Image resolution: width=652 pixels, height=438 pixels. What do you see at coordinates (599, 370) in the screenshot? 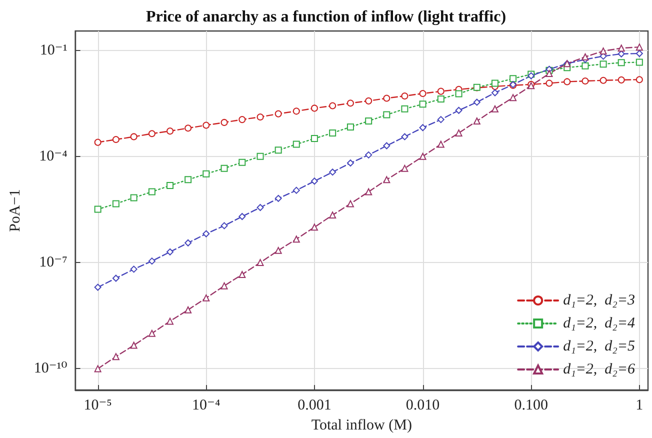
I see `legend-label: d₁=2, d₂=6` at bounding box center [599, 370].